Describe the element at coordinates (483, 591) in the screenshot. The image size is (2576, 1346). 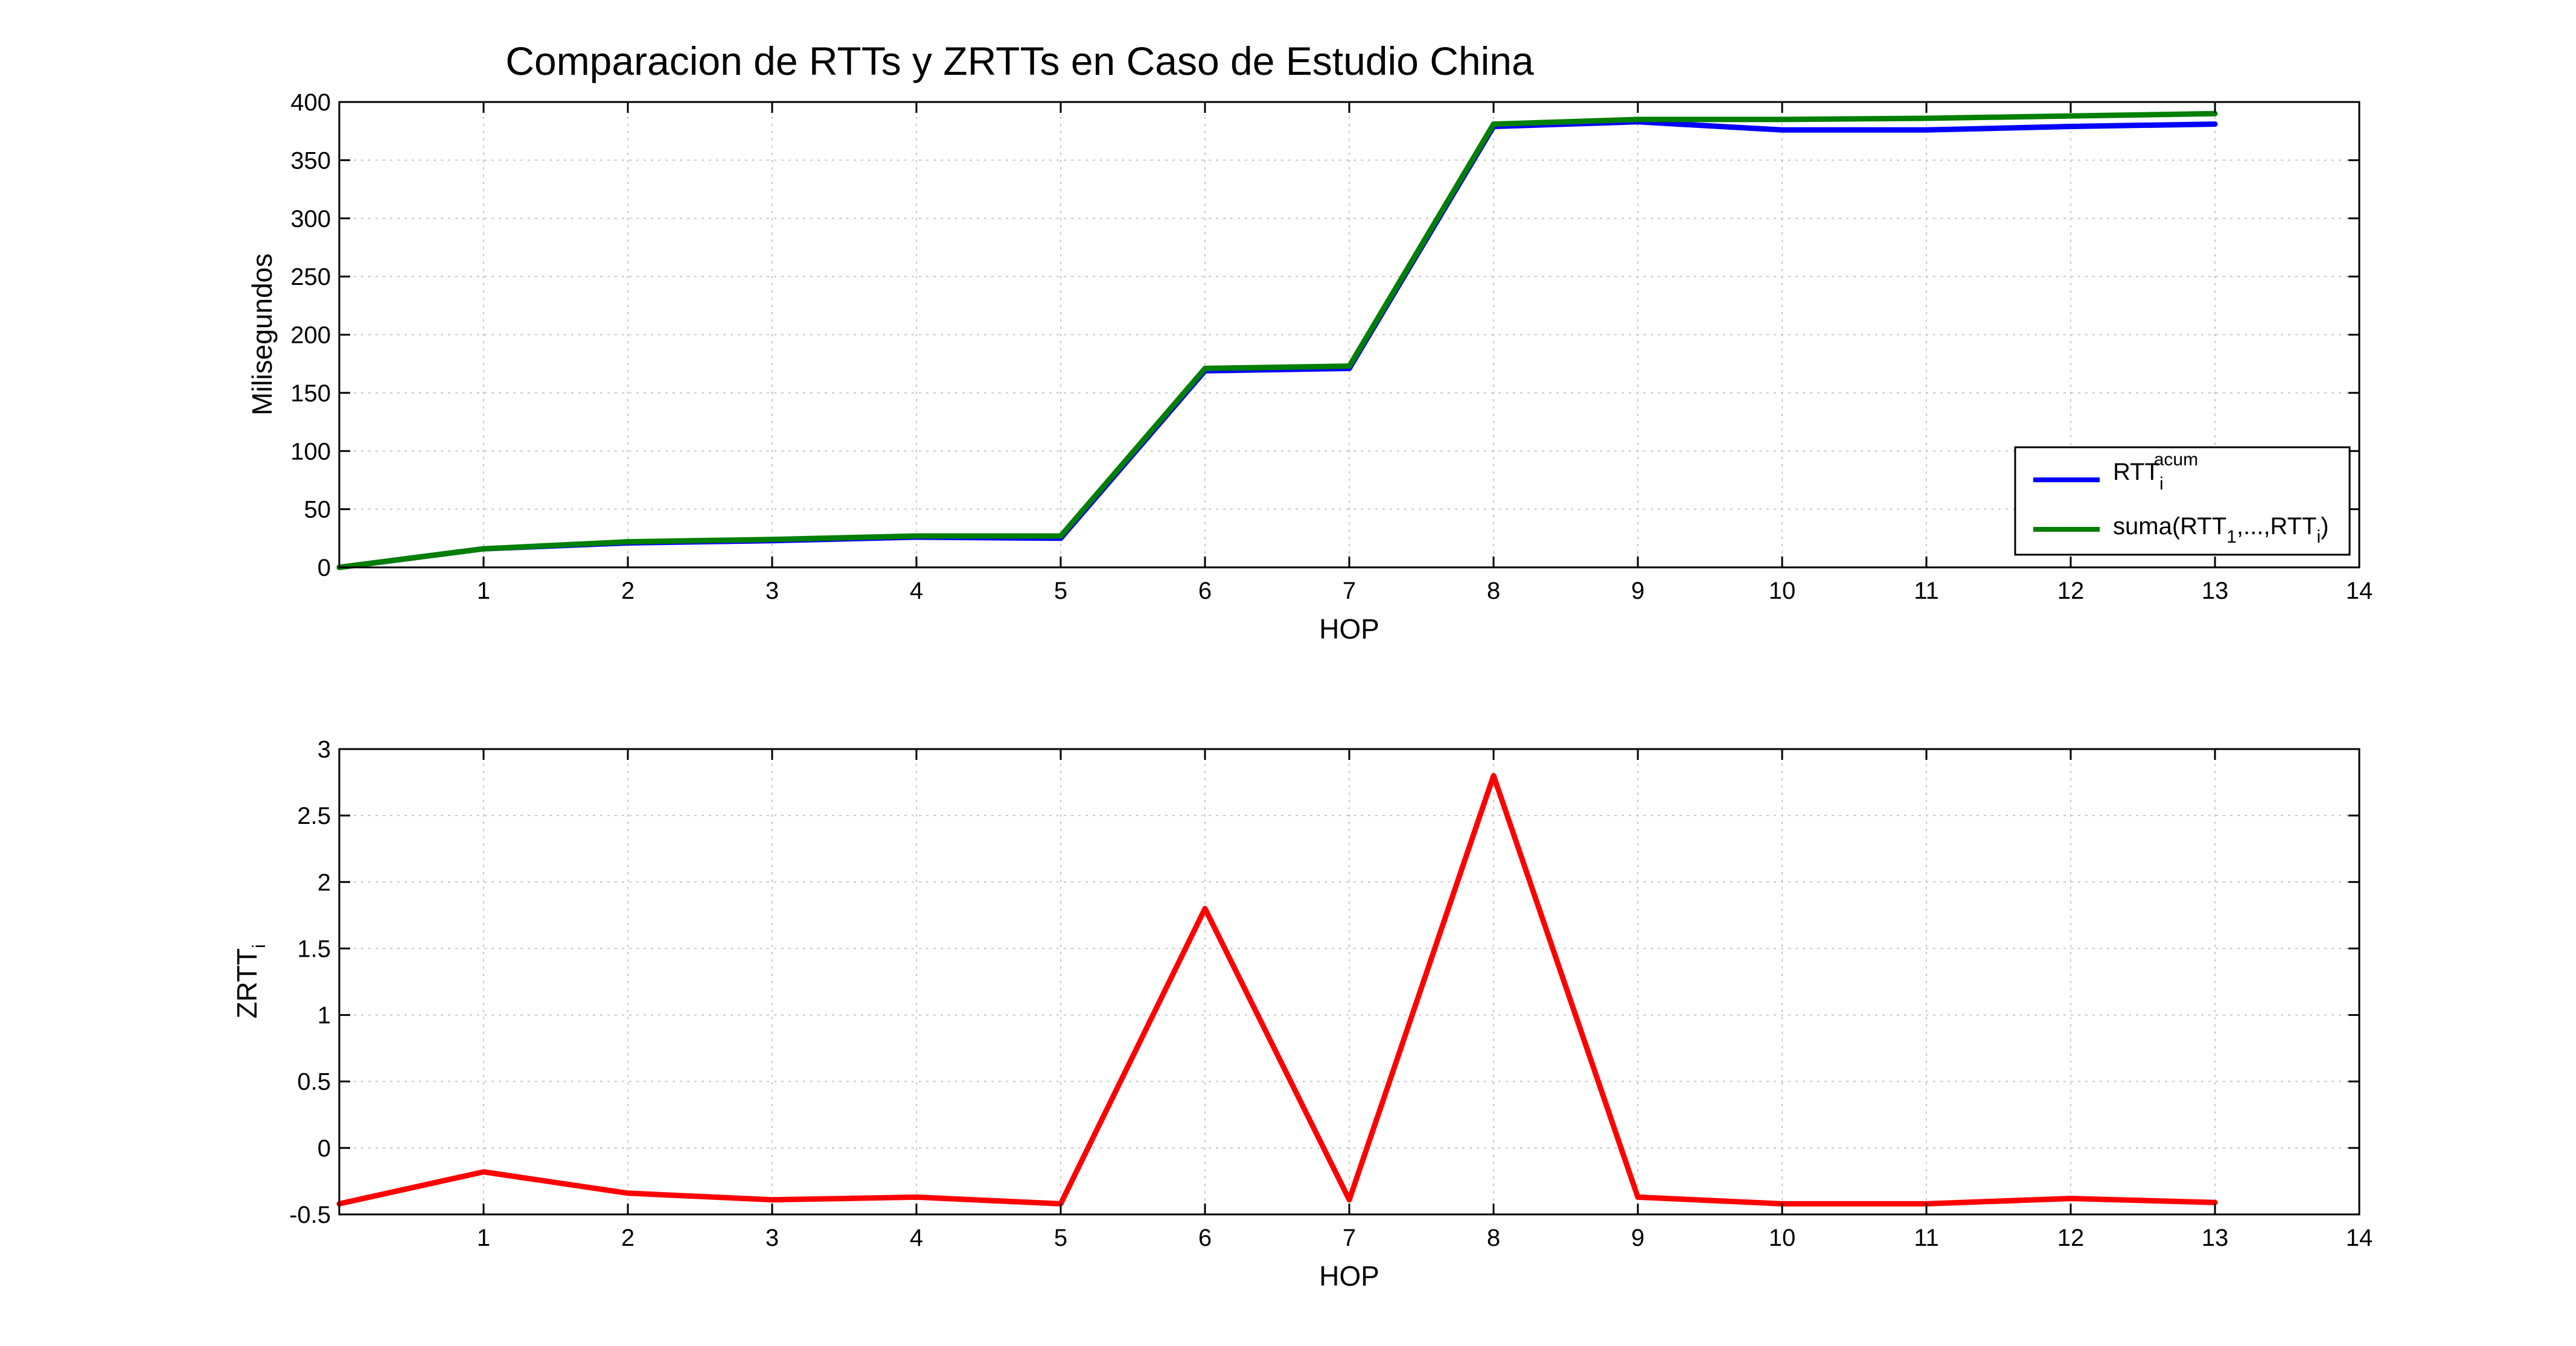
I see `rtt-x-tick-label: 1` at that location.